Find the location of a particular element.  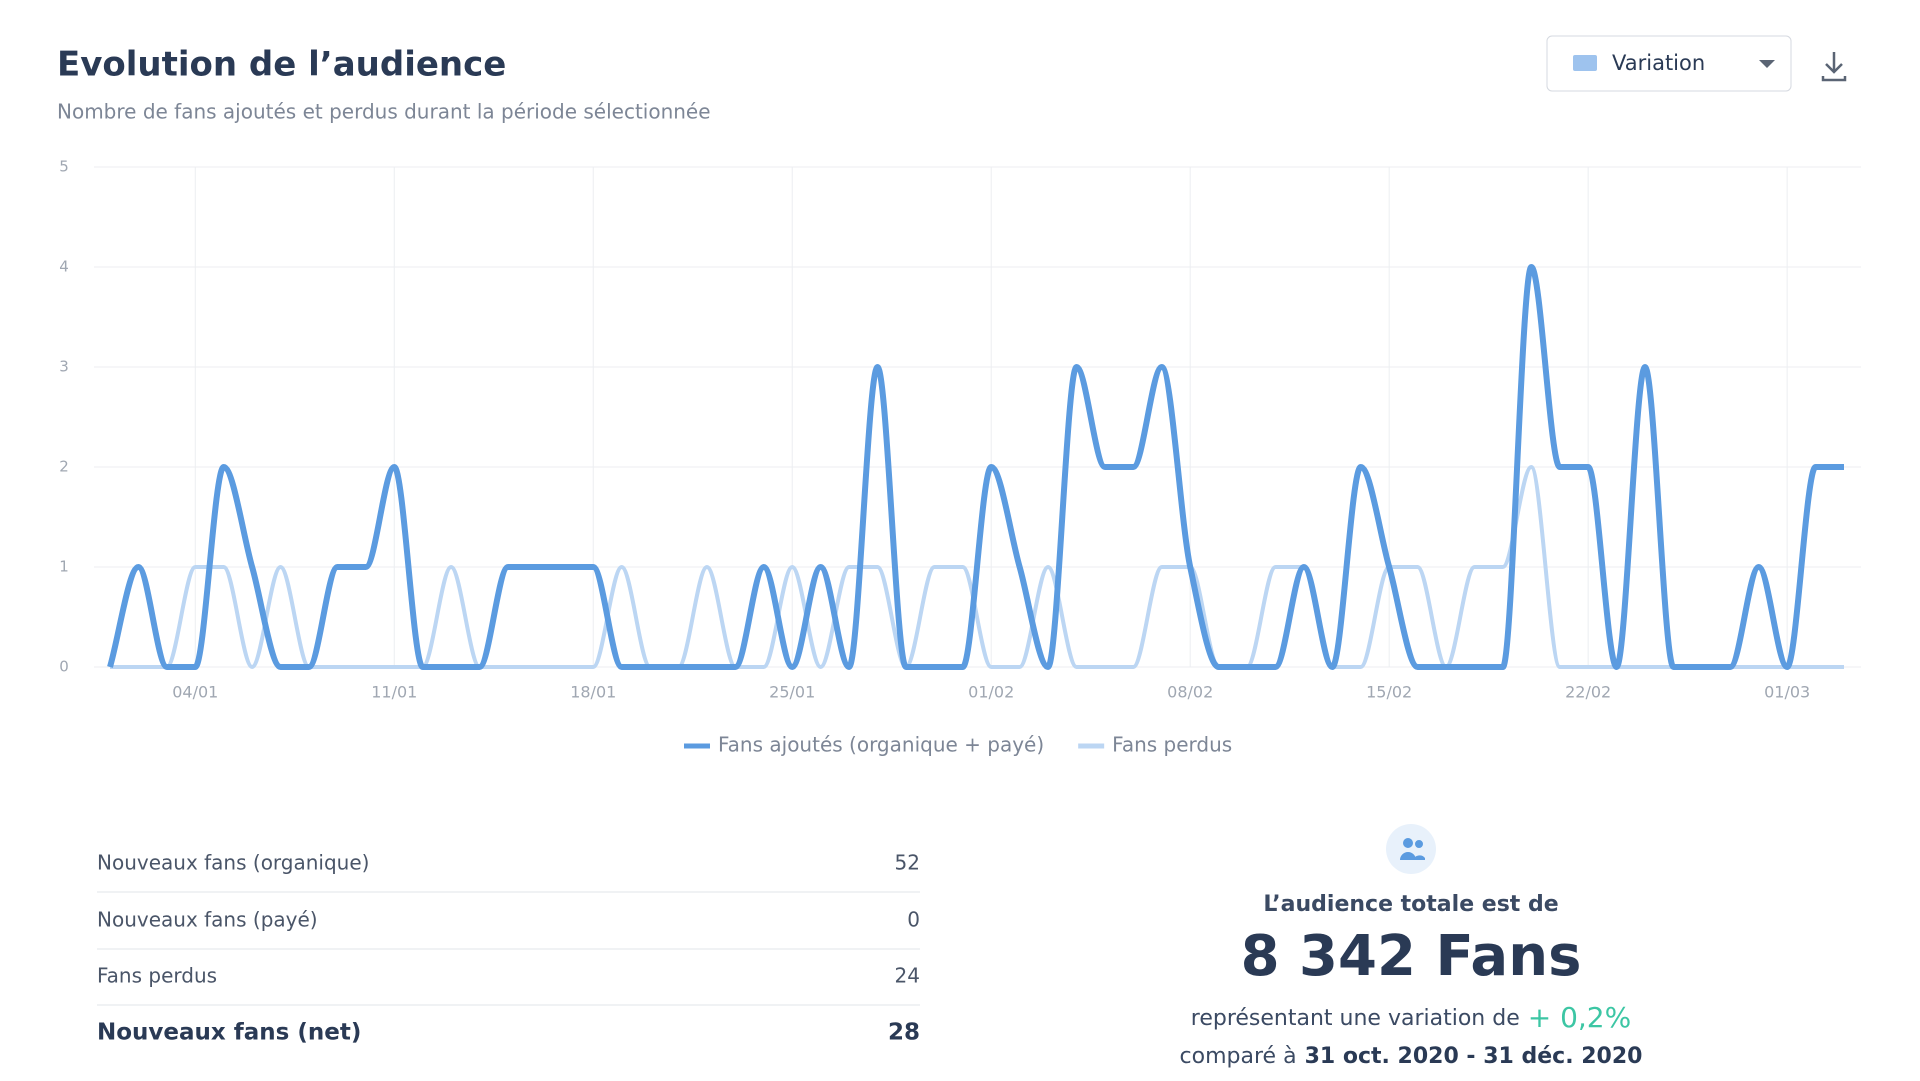

dropdown: Variation is located at coordinates (1669, 63).